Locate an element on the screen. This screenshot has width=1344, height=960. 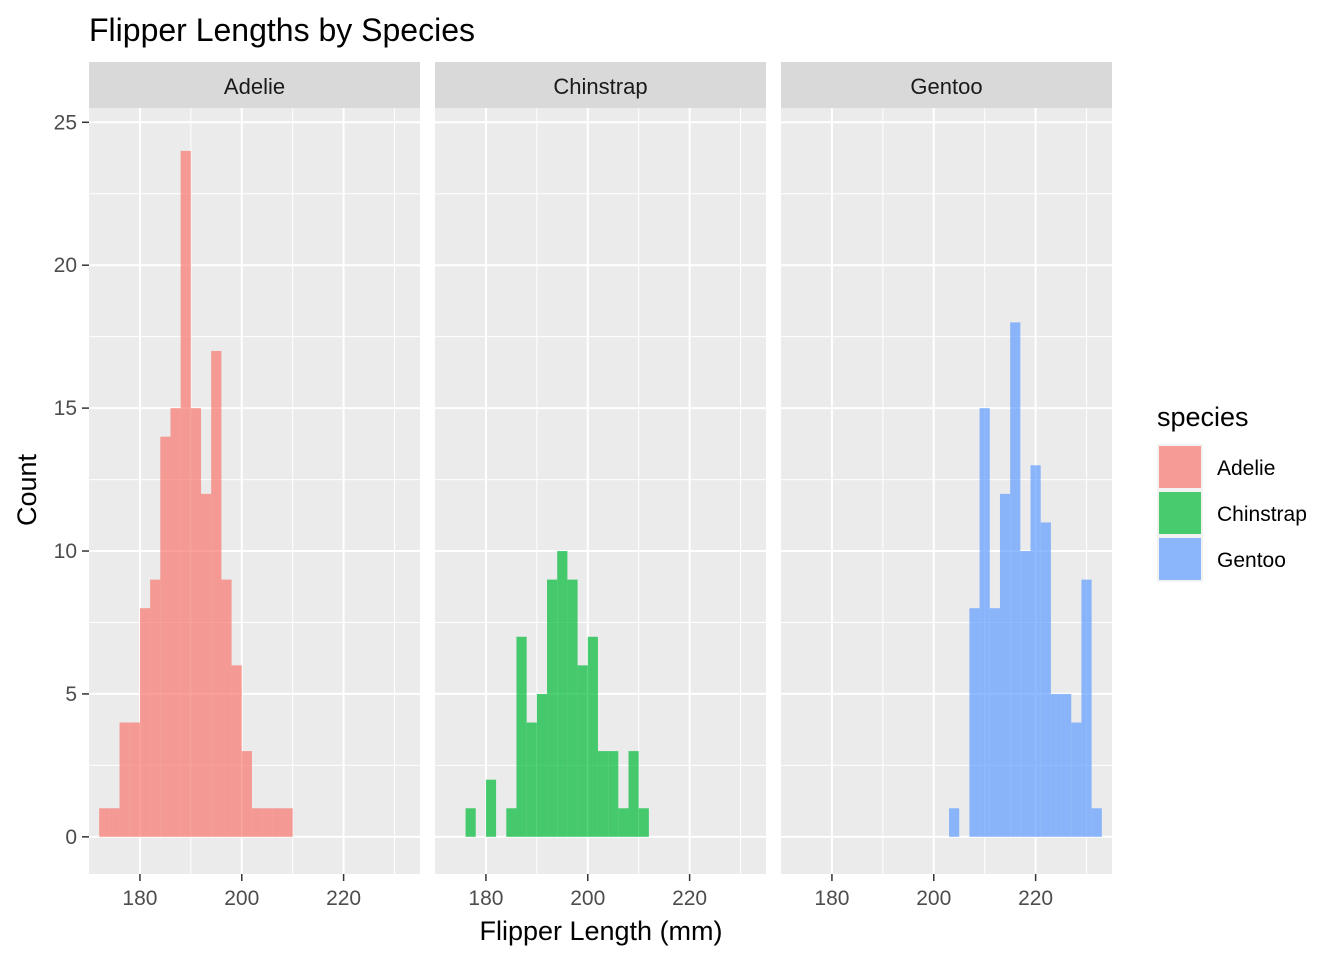
facet-strip-label: Adelie is located at coordinates (254, 86).